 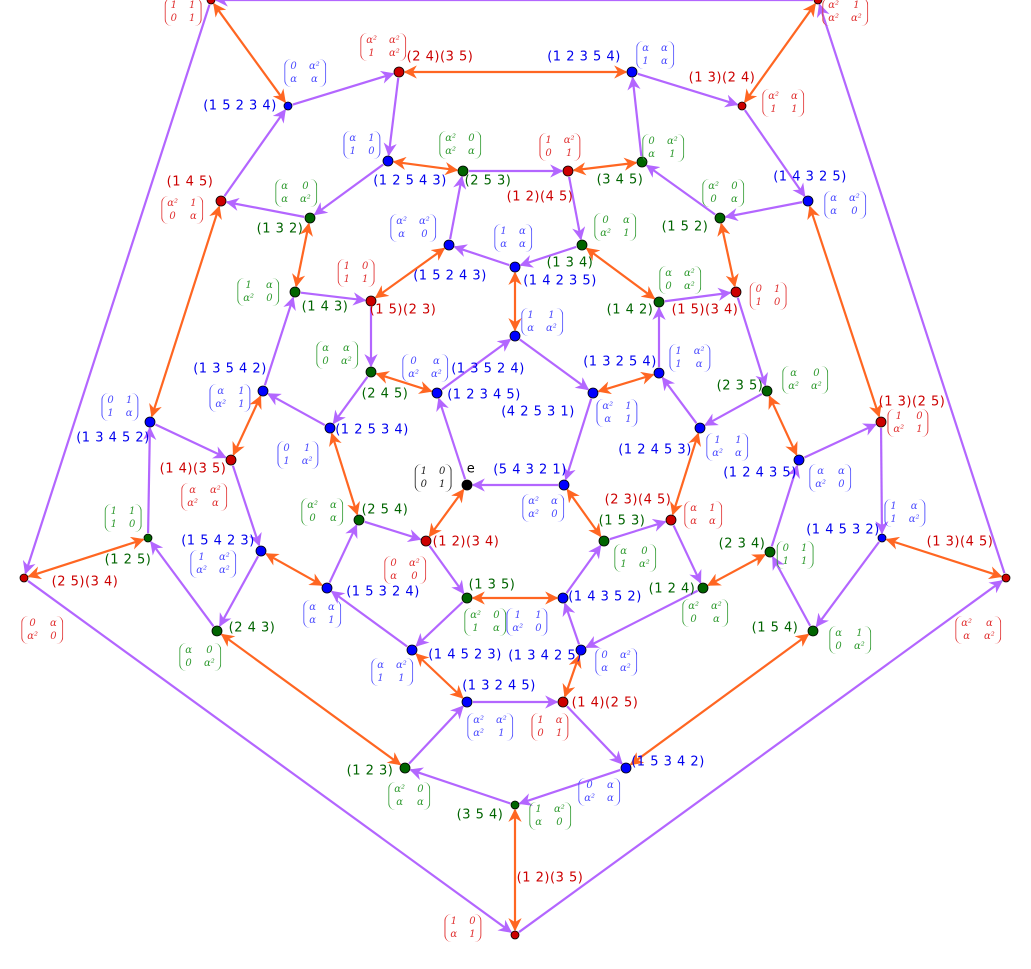 What do you see at coordinates (768, 296) in the screenshot?
I see `vertex-matrix: 0 1 1 0` at bounding box center [768, 296].